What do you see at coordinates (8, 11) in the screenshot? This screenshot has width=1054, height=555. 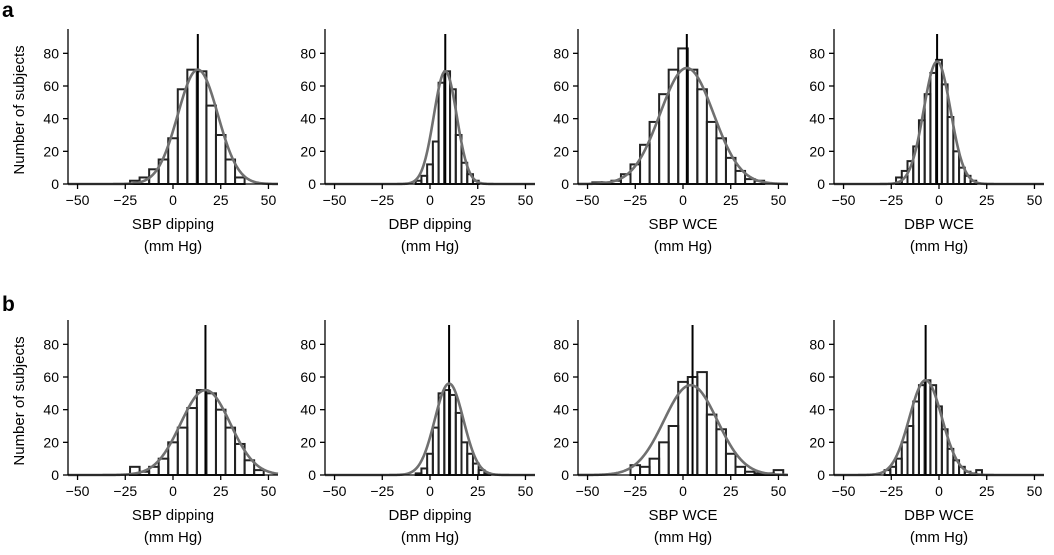 I see `panel-letter-a: a` at bounding box center [8, 11].